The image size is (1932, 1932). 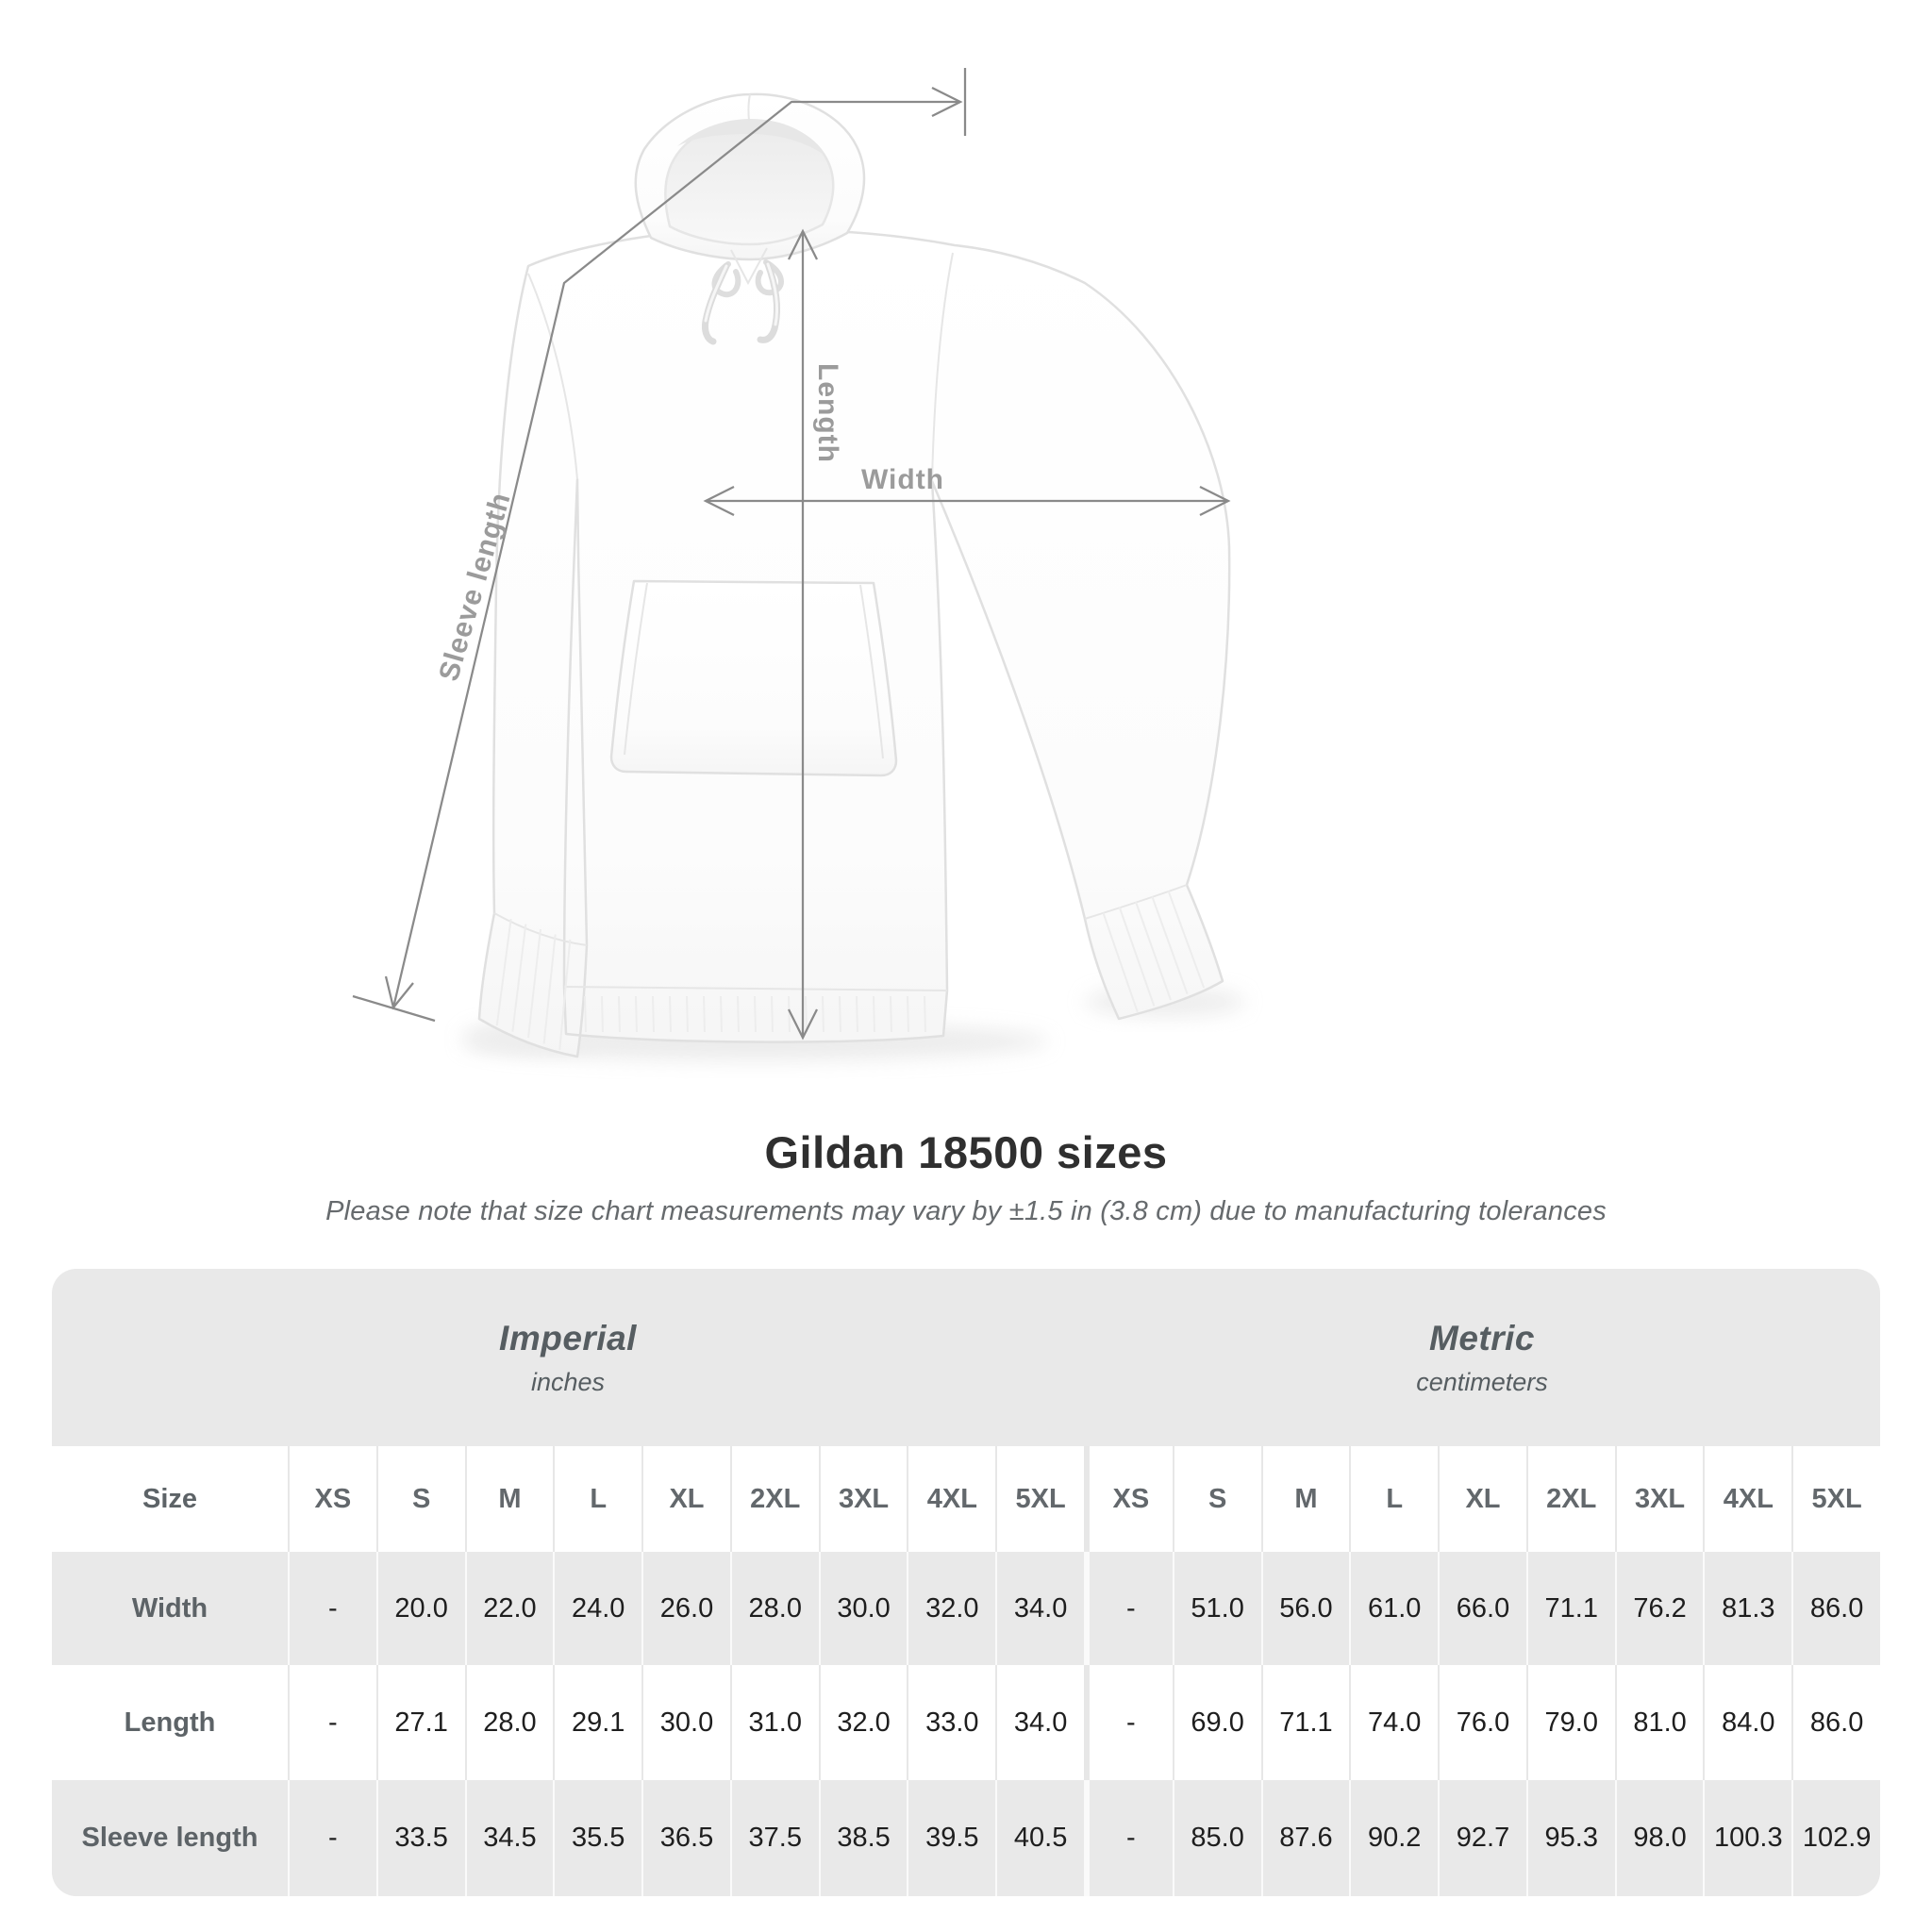 What do you see at coordinates (750, 182) in the screenshot?
I see `hood-opening` at bounding box center [750, 182].